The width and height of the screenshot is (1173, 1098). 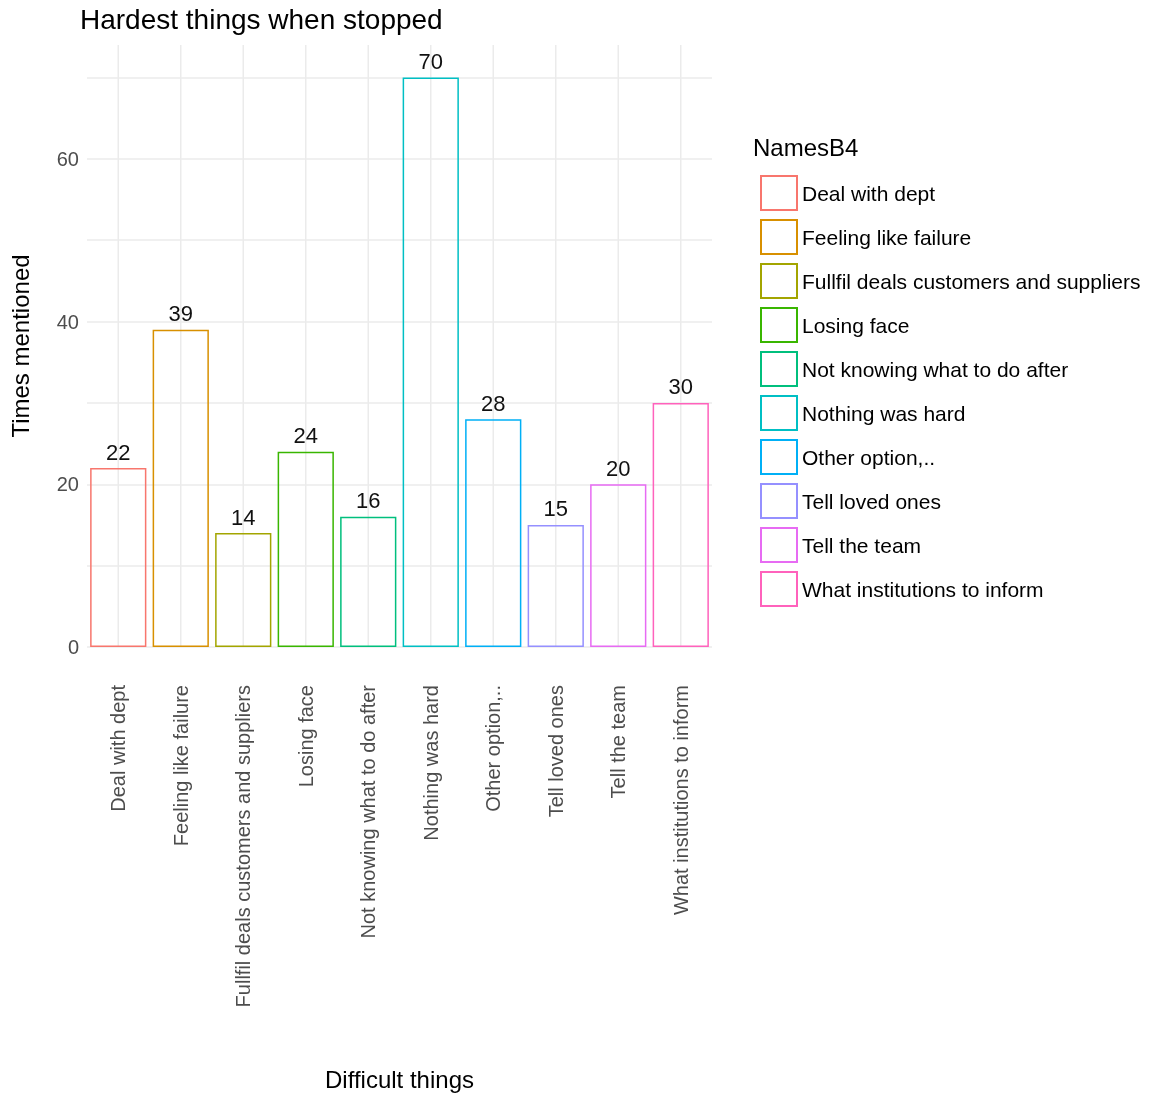 What do you see at coordinates (261, 19) in the screenshot?
I see `chart-title: Hardest things when stopped` at bounding box center [261, 19].